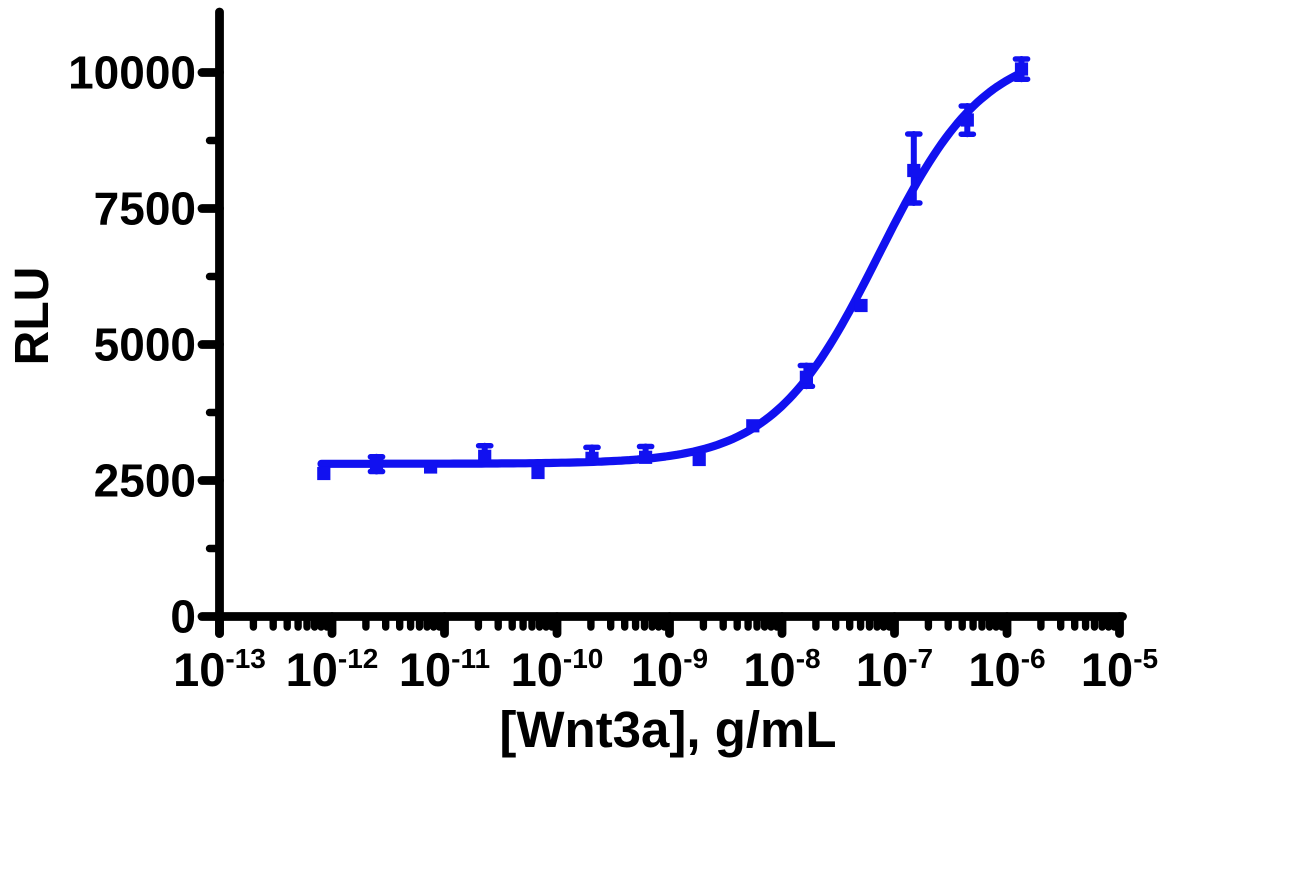 The image size is (1299, 875). Describe the element at coordinates (32, 316) in the screenshot. I see `svg-text: RLU` at that location.